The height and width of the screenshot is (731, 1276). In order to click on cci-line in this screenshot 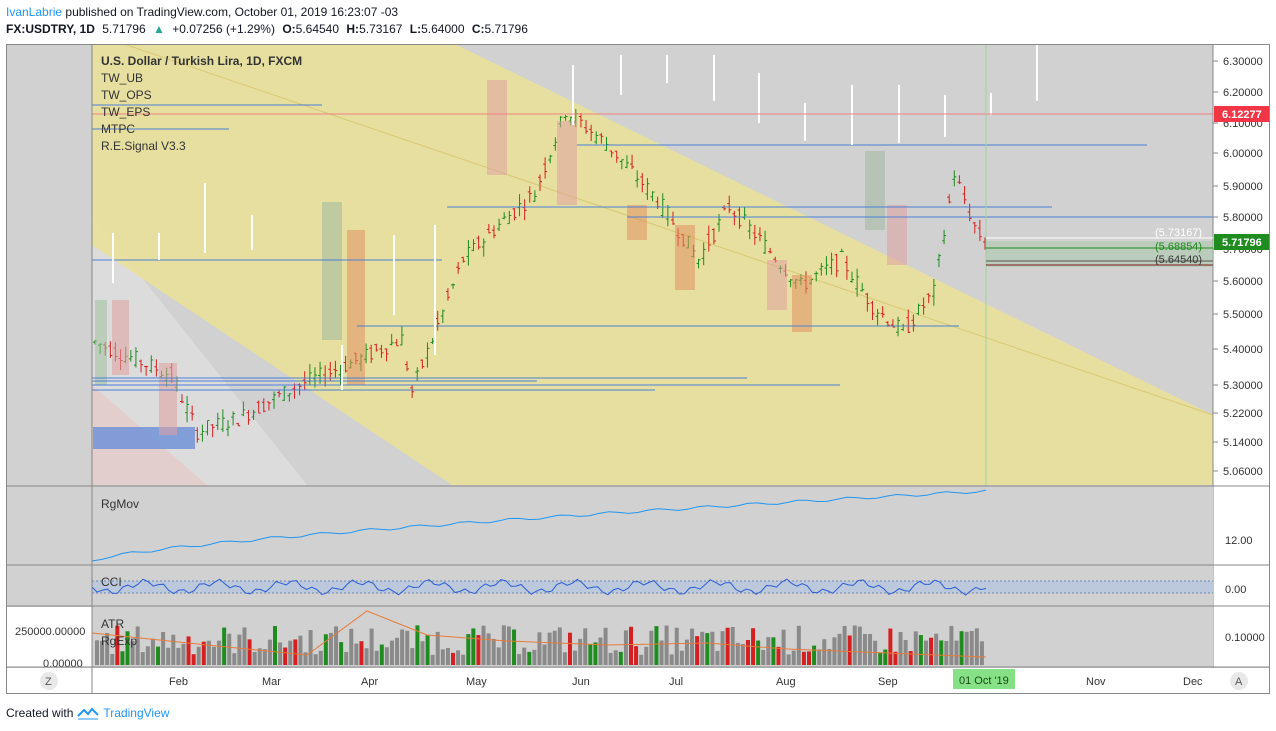, I will do `click(539, 587)`.